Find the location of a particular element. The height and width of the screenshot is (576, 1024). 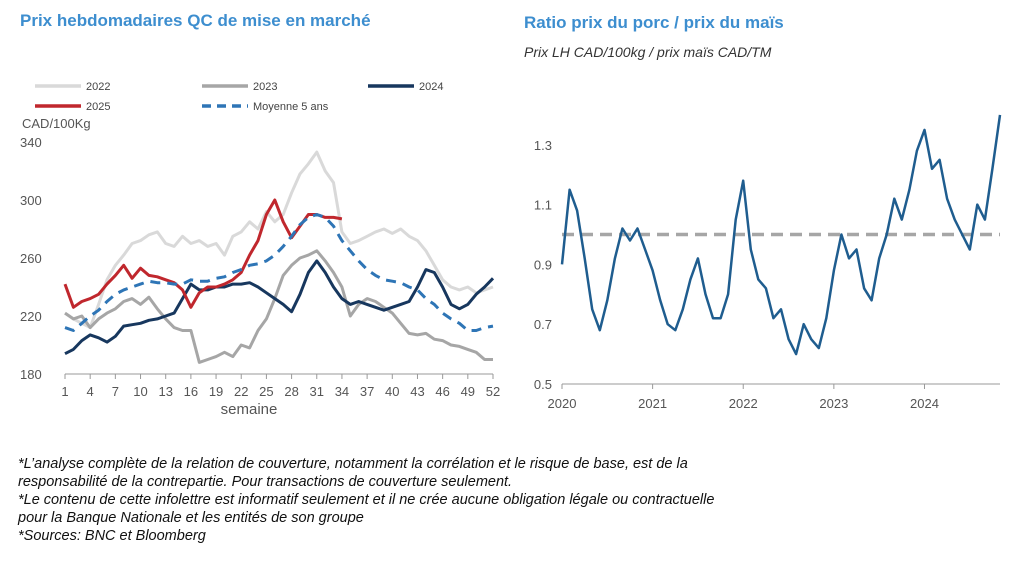

x-tick-label: 37 is located at coordinates (367, 391).